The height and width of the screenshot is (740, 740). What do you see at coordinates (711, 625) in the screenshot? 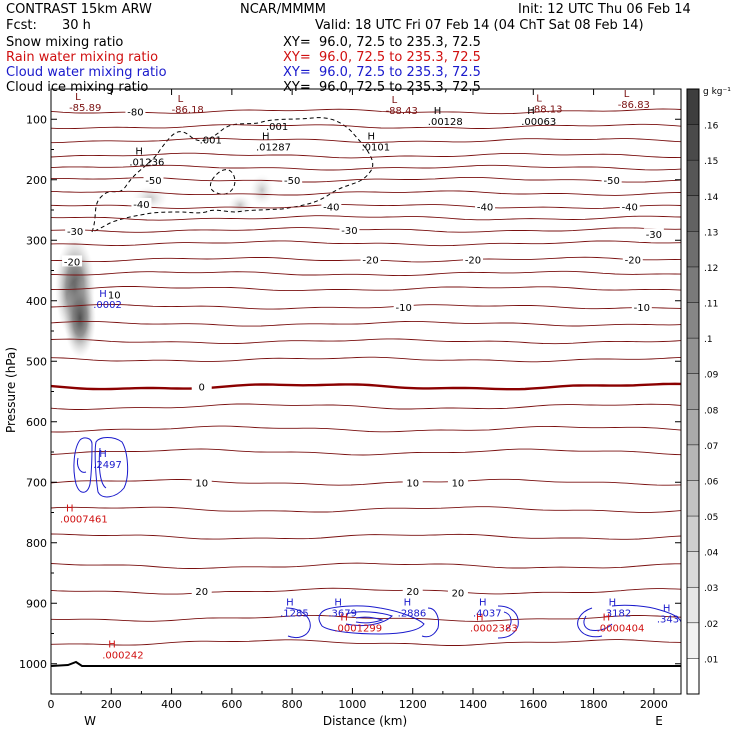
I see `colorbar-label: .02` at bounding box center [711, 625].